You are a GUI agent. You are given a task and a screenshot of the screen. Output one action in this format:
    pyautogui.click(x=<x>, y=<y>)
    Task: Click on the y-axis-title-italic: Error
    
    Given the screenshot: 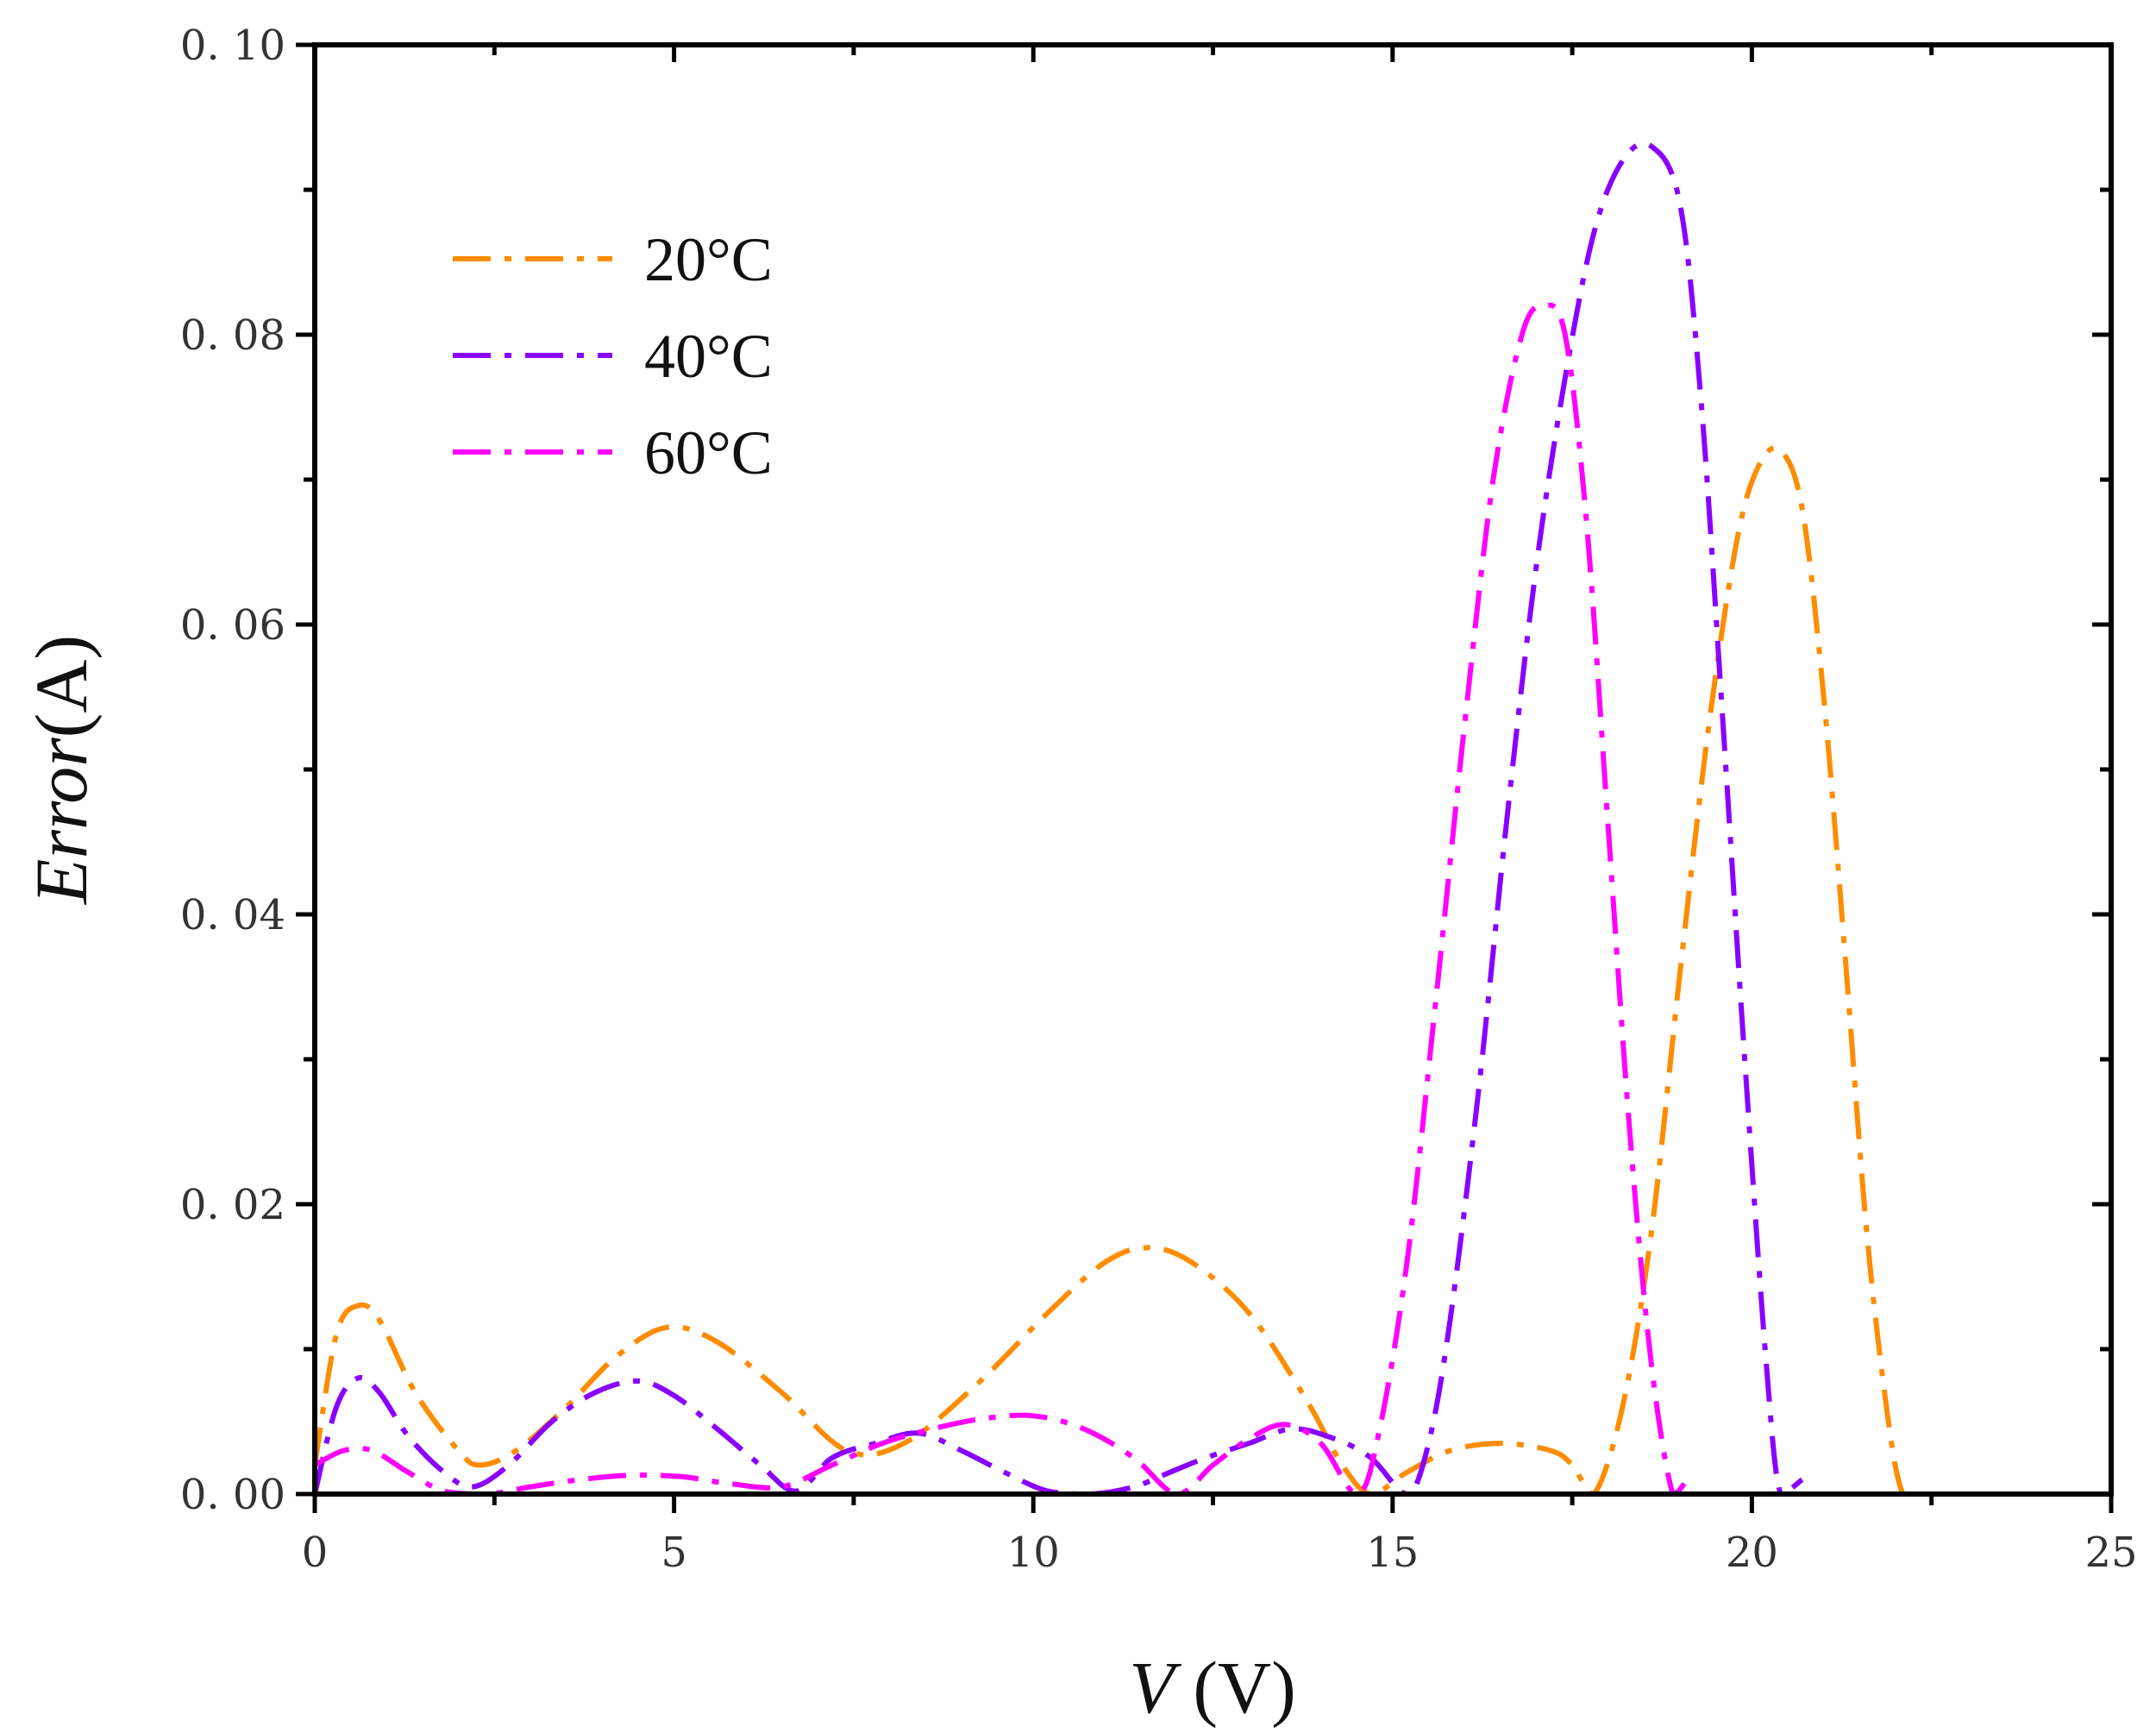 What is the action you would take?
    pyautogui.click(x=61, y=822)
    